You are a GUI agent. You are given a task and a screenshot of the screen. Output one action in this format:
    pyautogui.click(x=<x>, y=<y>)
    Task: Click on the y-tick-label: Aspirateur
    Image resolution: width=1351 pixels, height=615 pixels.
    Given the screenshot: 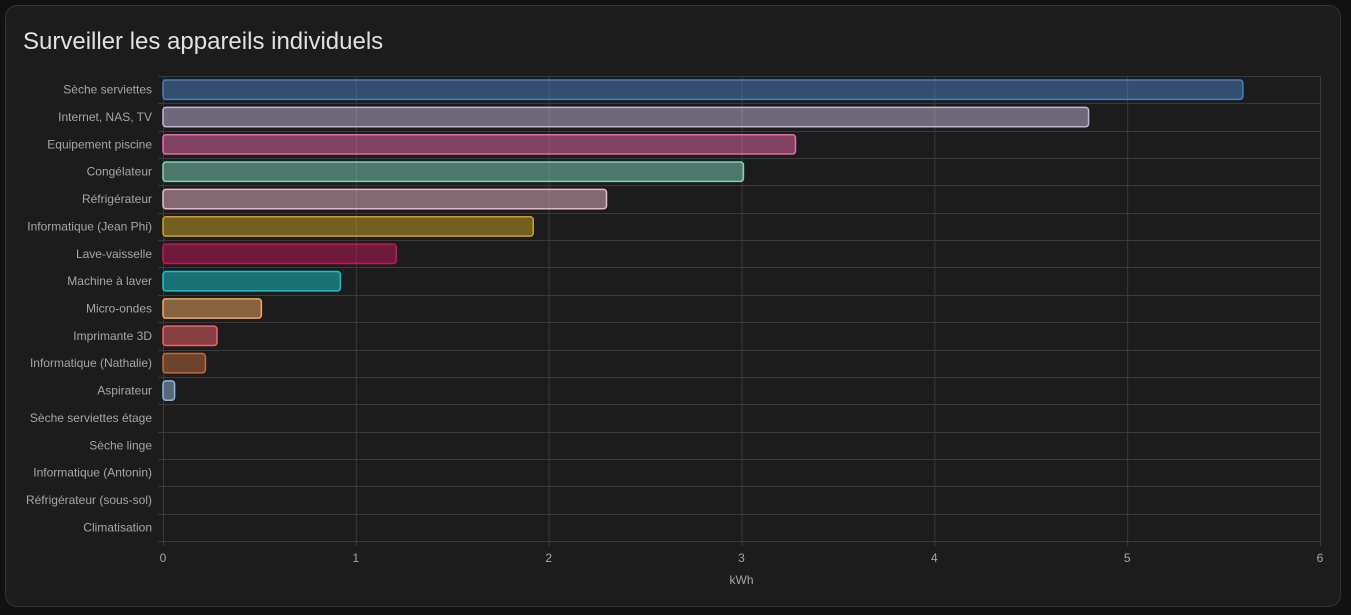 What is the action you would take?
    pyautogui.click(x=124, y=391)
    